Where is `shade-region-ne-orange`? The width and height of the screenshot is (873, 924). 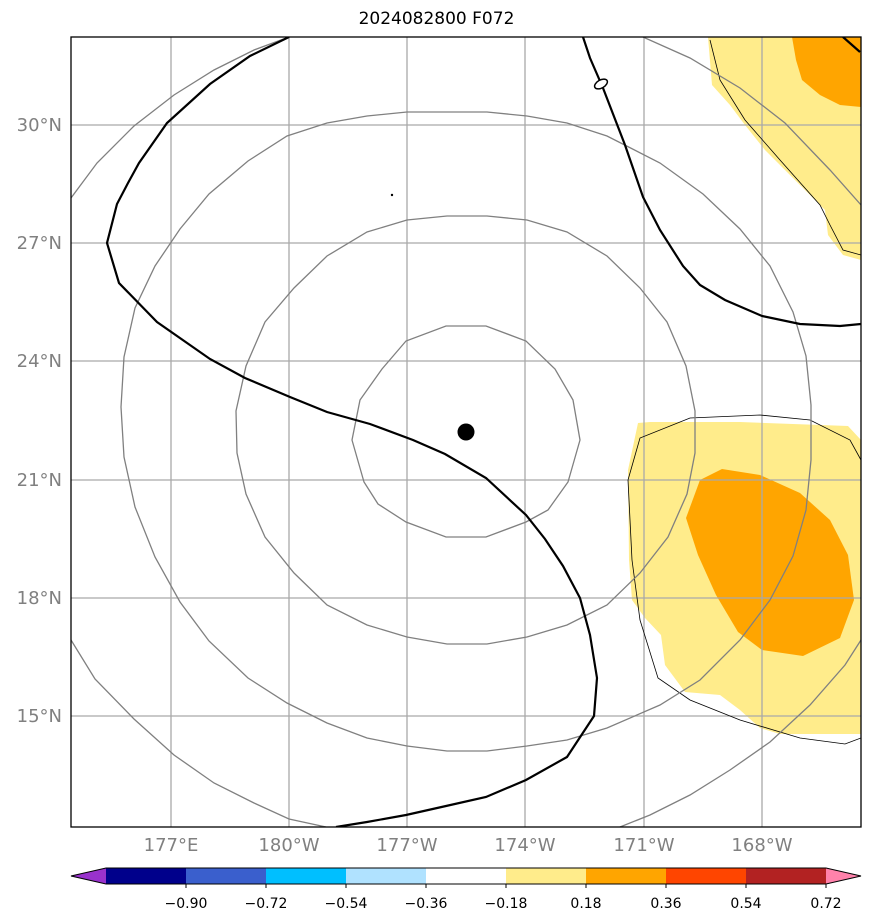 shade-region-ne-orange is located at coordinates (826, 72).